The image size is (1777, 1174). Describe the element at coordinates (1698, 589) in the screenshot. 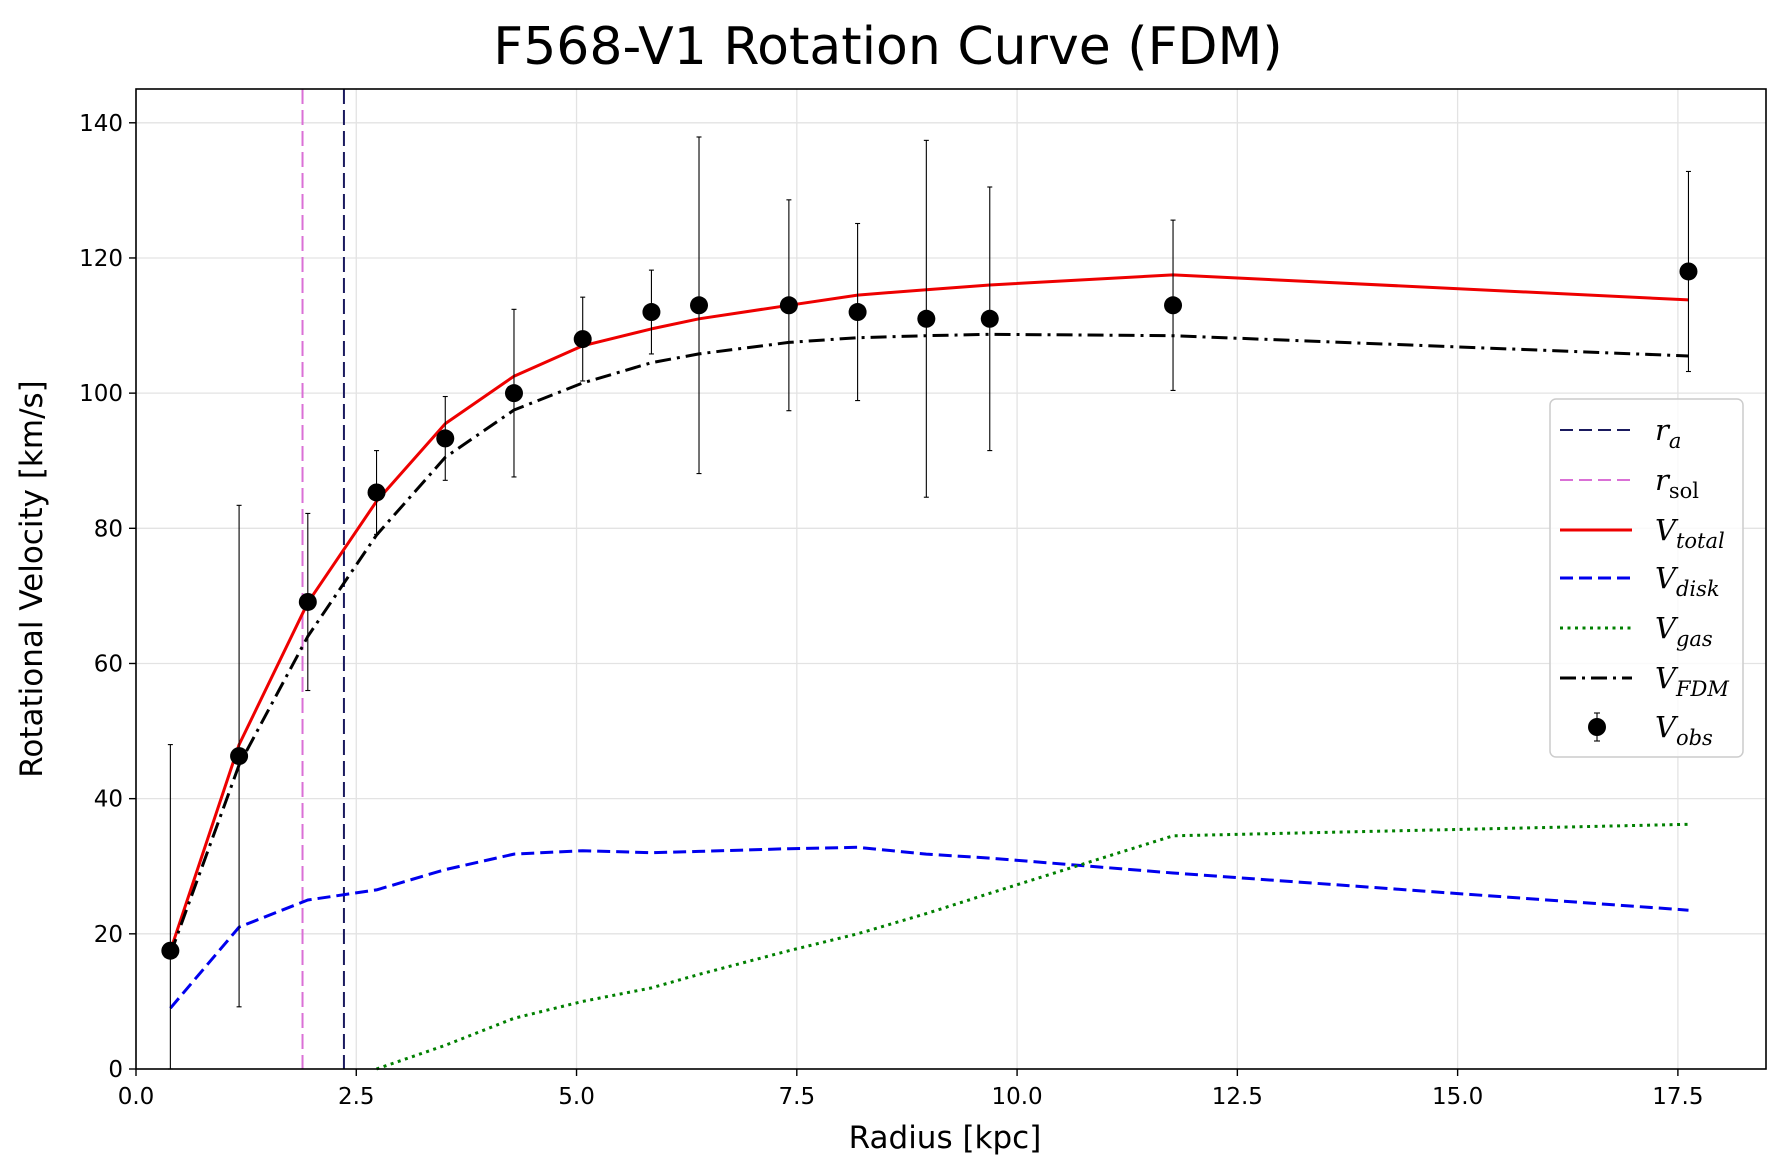

I see `legend-label-sub: disk` at that location.